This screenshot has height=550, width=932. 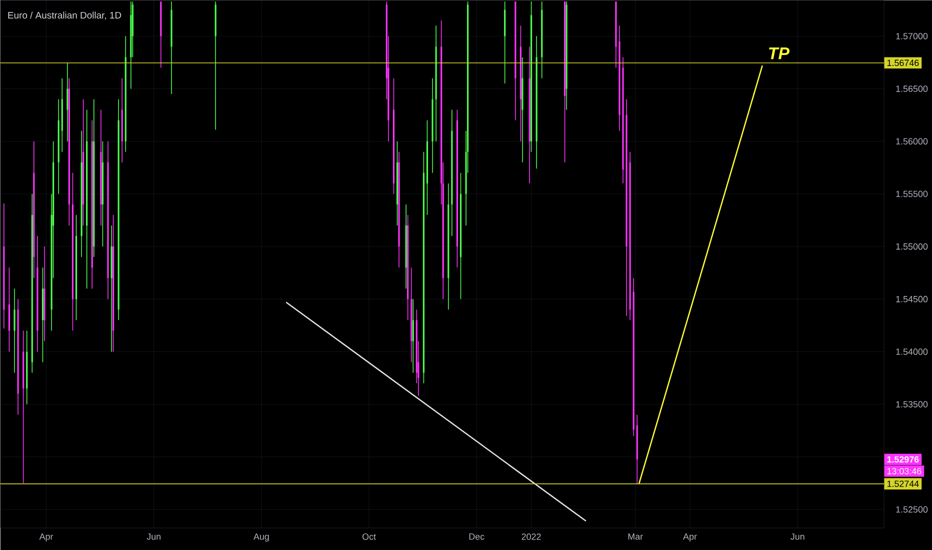 What do you see at coordinates (635, 537) in the screenshot?
I see `x-tick-label: Mar` at bounding box center [635, 537].